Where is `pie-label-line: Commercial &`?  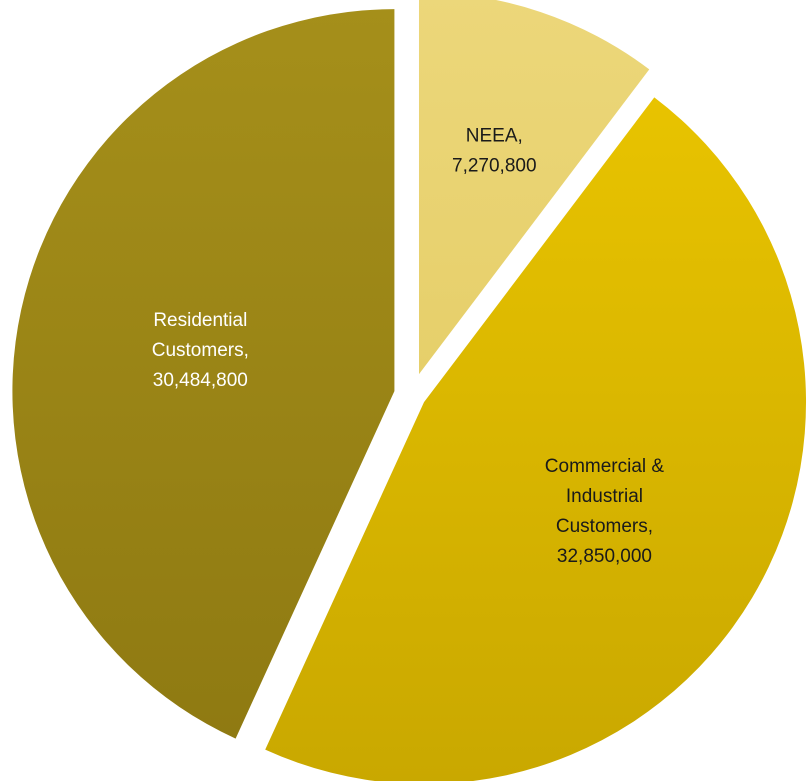 pie-label-line: Commercial & is located at coordinates (605, 466).